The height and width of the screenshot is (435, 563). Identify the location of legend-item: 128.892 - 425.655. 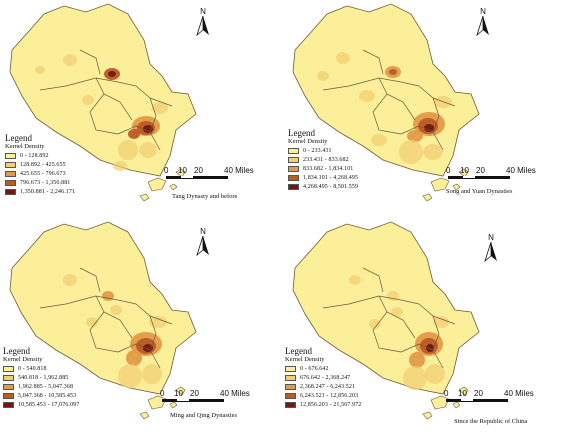
(40, 164).